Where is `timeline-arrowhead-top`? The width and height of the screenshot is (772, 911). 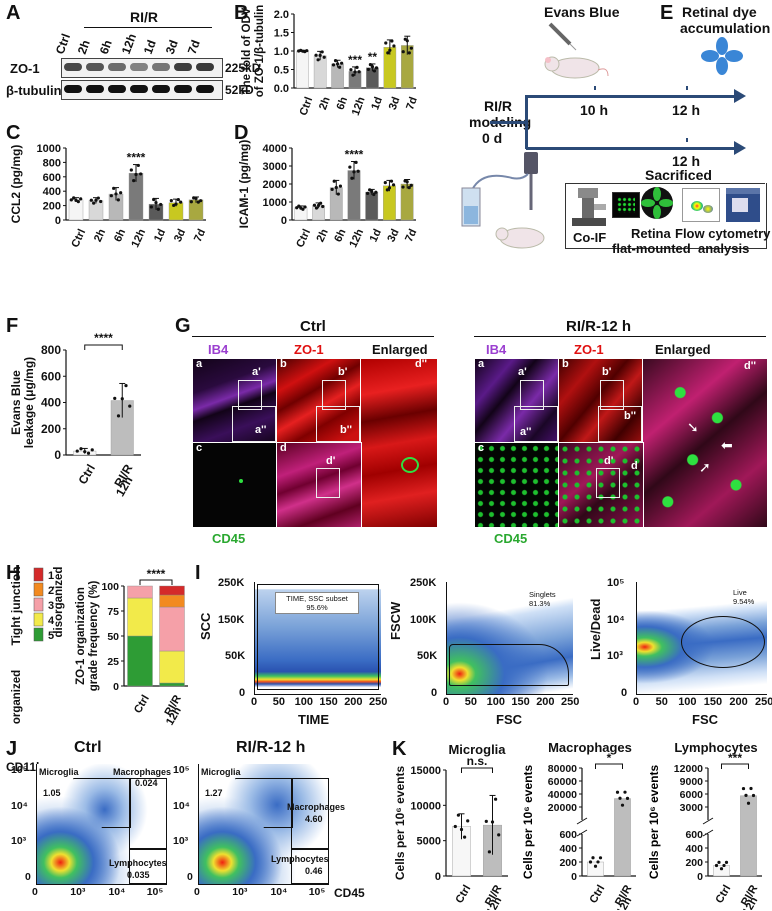 timeline-arrowhead-top is located at coordinates (740, 96).